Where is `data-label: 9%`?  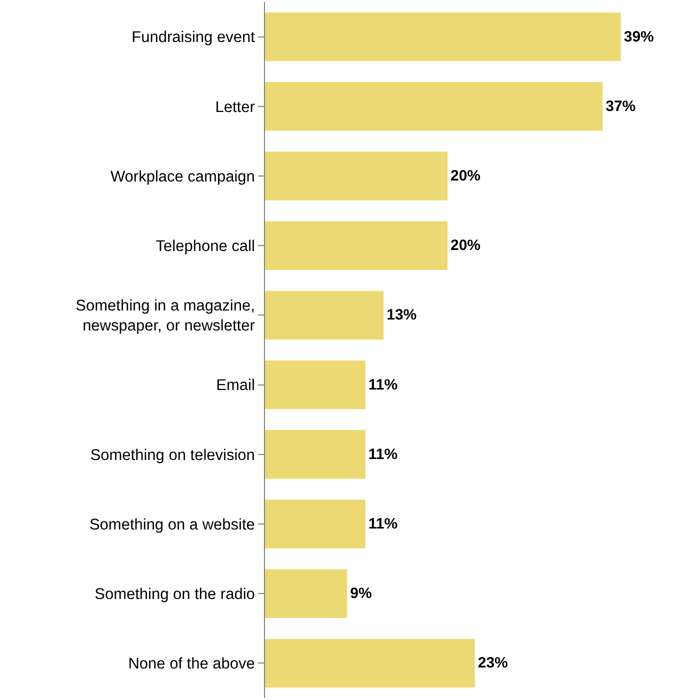
data-label: 9% is located at coordinates (361, 593).